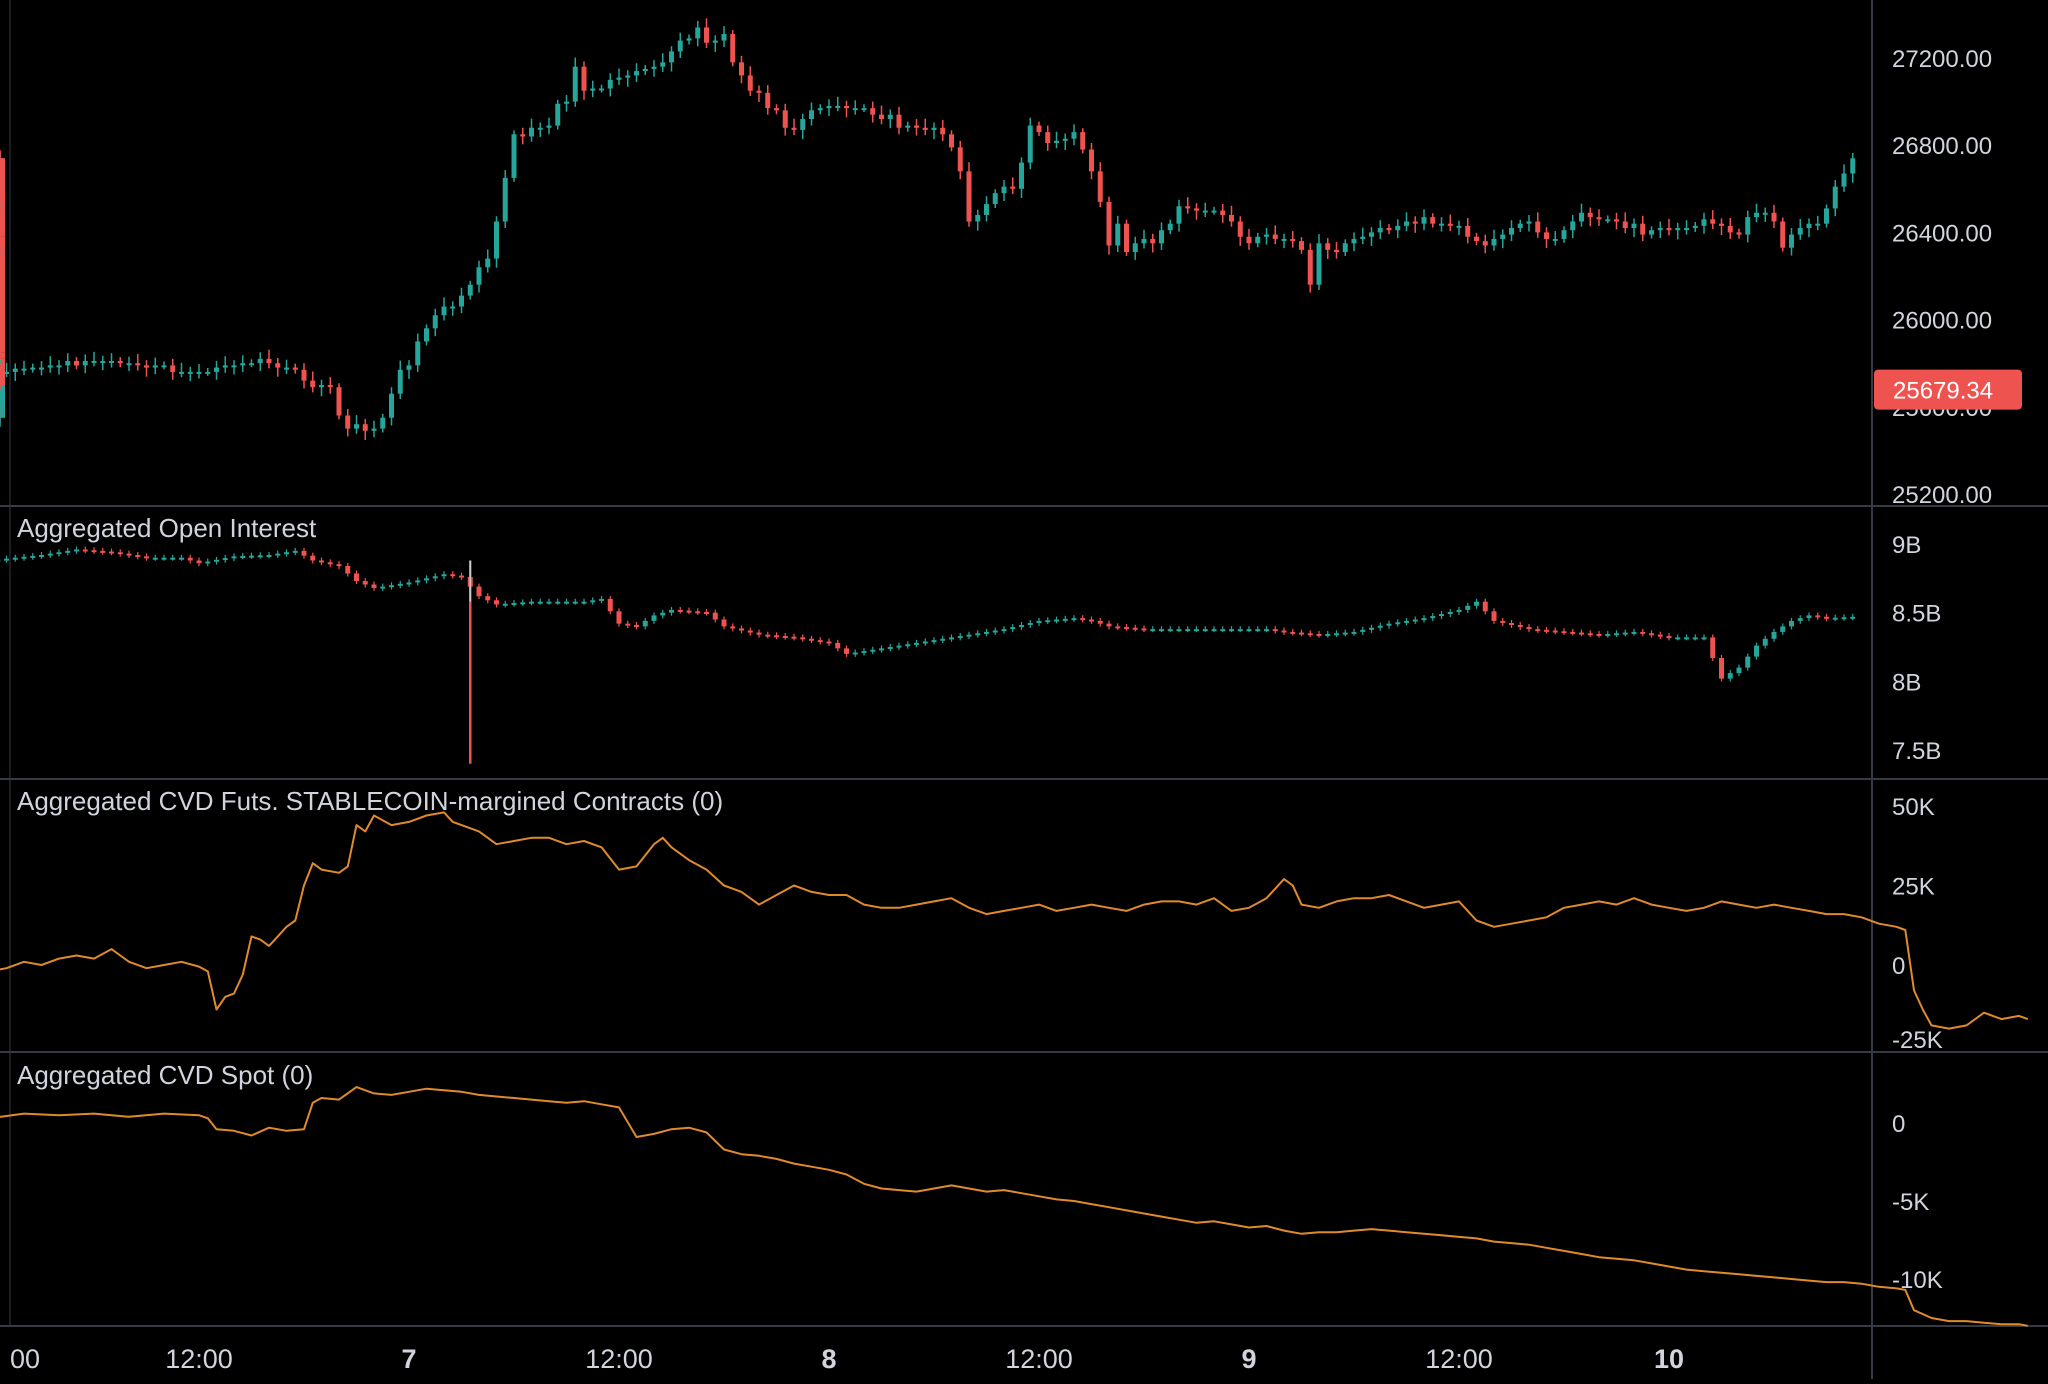  Describe the element at coordinates (828, 1359) in the screenshot. I see `time-axis-label: 8` at that location.